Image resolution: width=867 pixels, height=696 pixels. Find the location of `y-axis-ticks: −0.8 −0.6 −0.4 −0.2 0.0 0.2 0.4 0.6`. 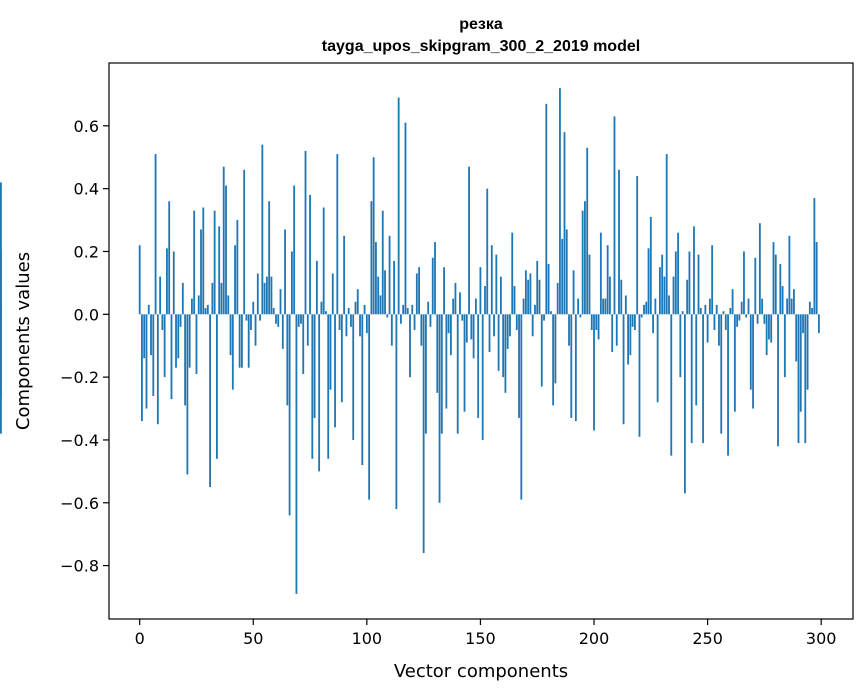

y-axis-ticks: −0.8 −0.6 −0.4 −0.2 0.0 0.2 0.4 0.6 is located at coordinates (84, 346).